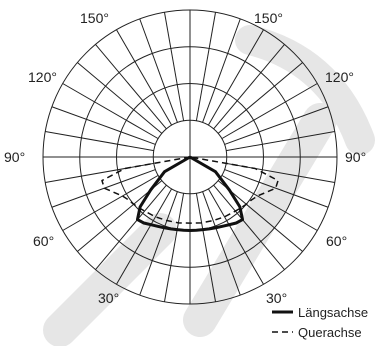 The image size is (377, 346). What do you see at coordinates (268, 18) in the screenshot?
I see `angle-label-1: 150°` at bounding box center [268, 18].